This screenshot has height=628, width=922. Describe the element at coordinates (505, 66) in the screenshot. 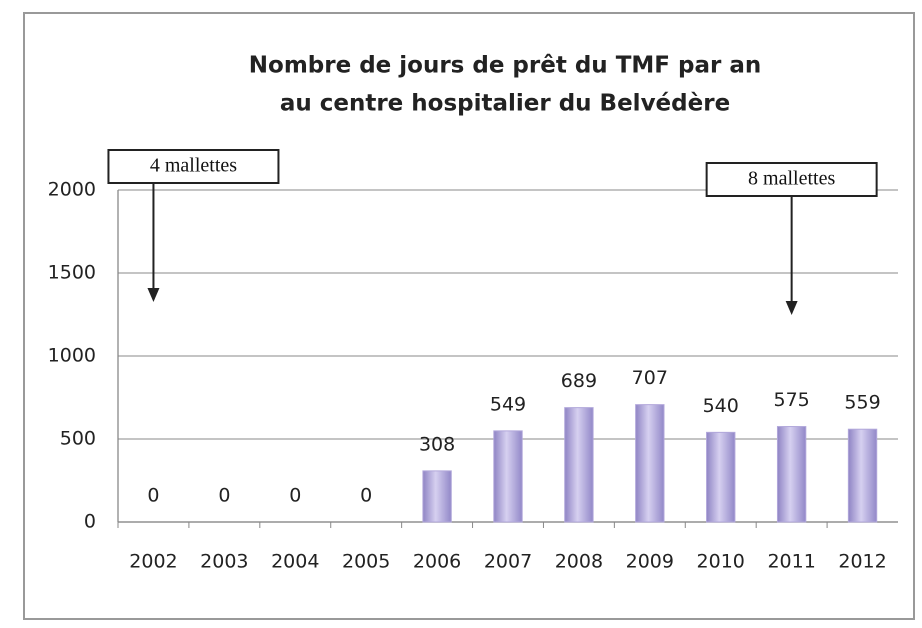

I see `chart-title: Nombre de jours de prêt du TMF par an` at that location.